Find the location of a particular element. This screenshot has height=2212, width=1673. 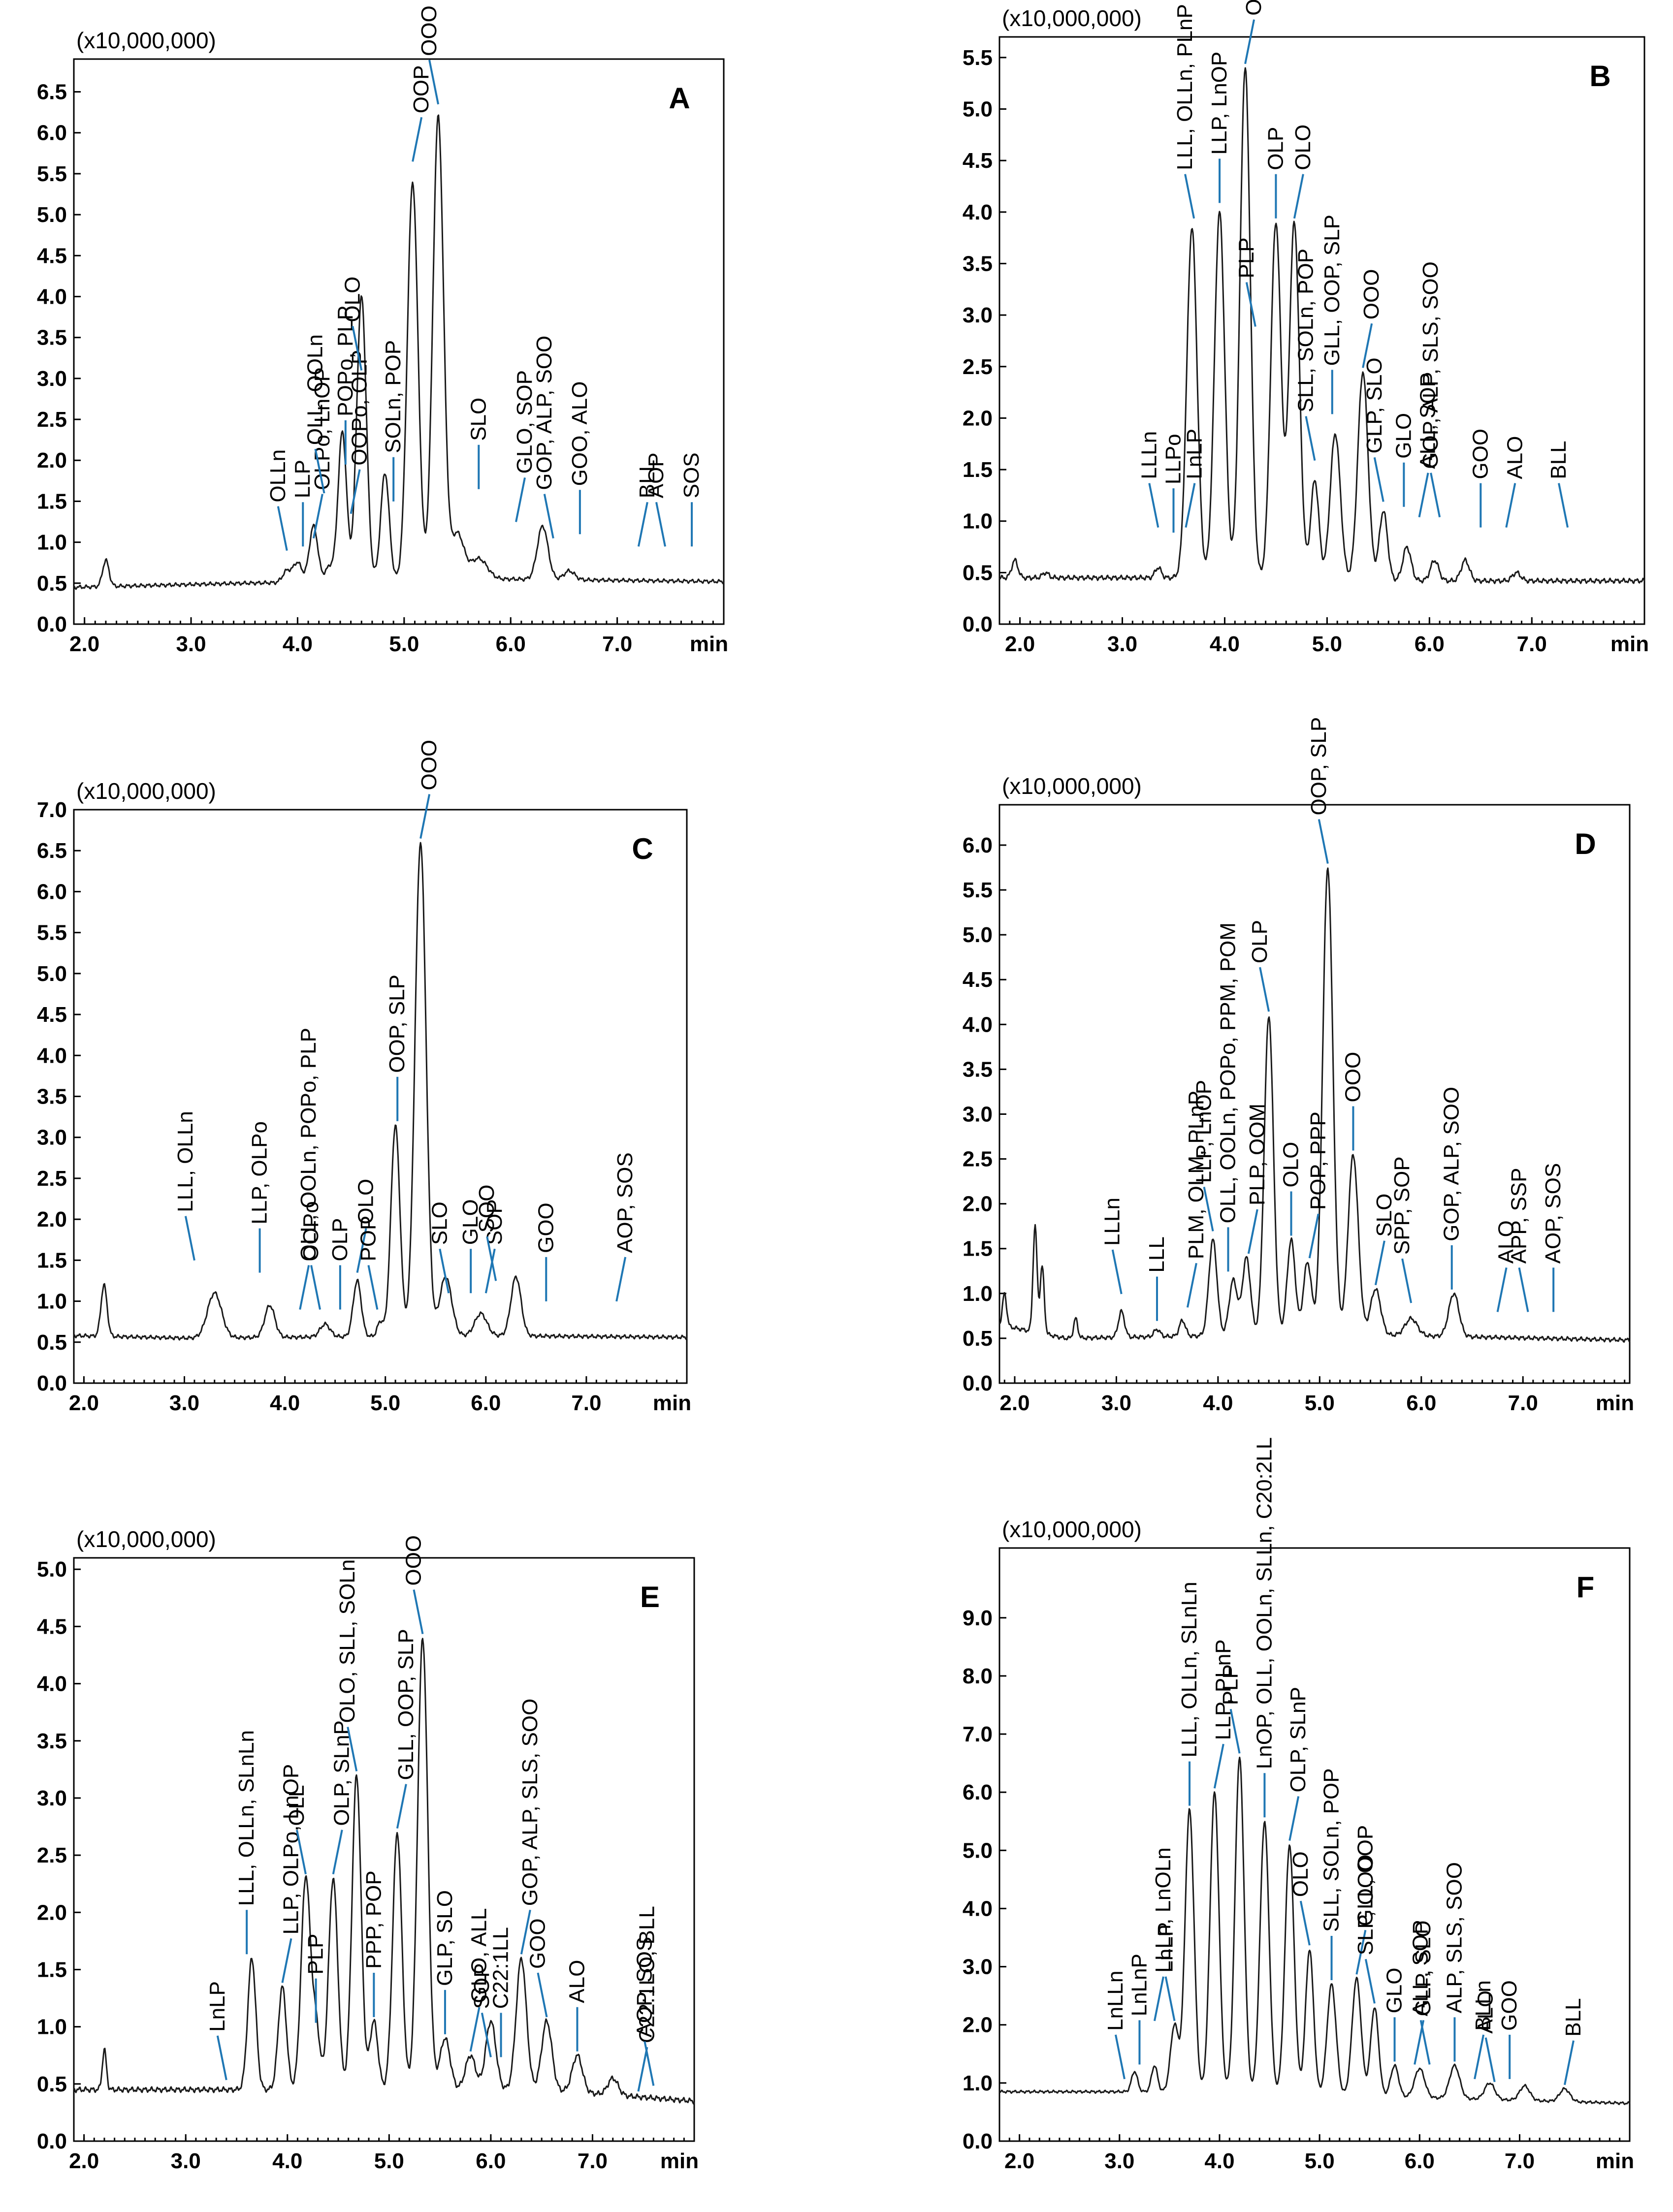

panel-label: A is located at coordinates (680, 98).